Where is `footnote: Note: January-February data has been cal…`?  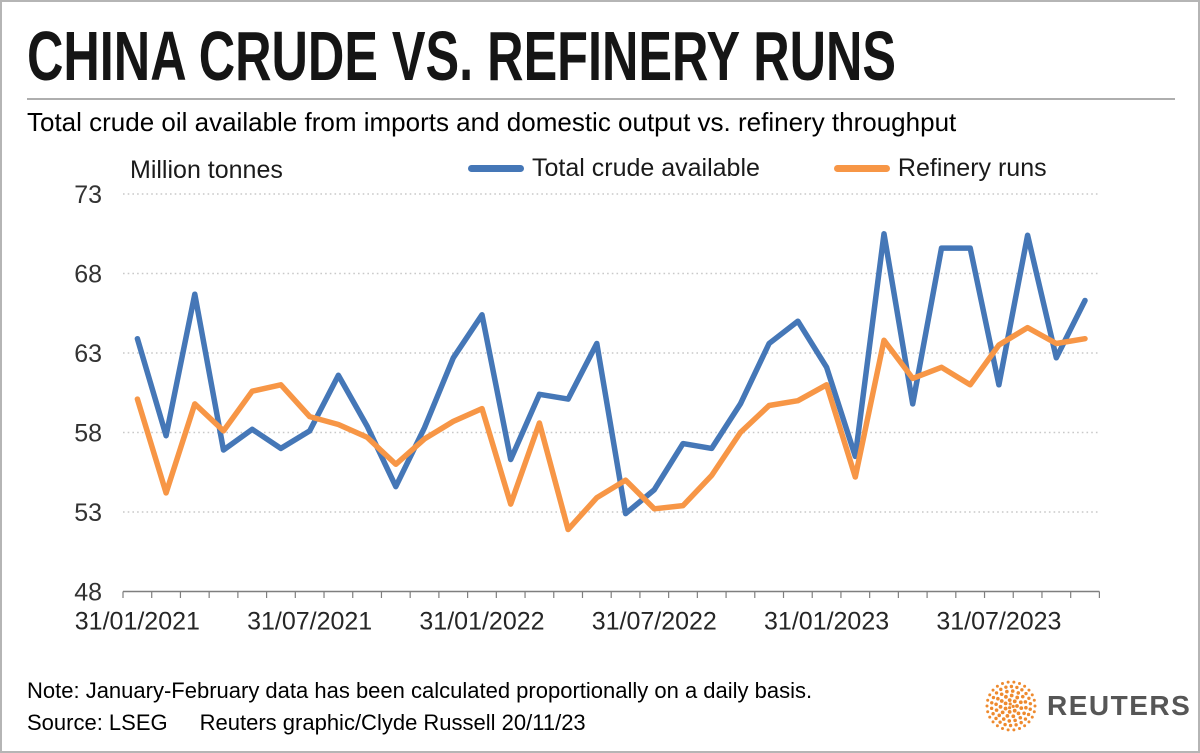
footnote: Note: January-February data has been cal… is located at coordinates (420, 690).